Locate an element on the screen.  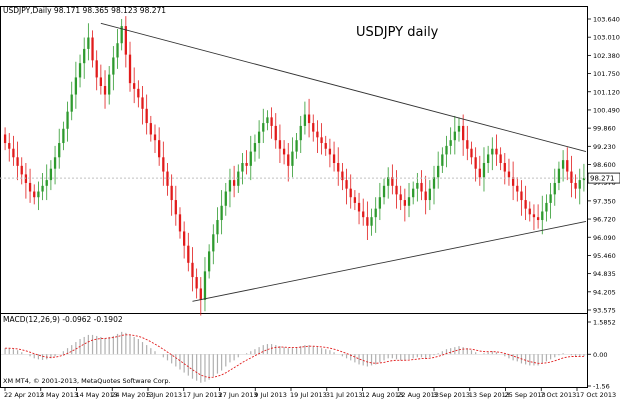
y-tick-label: 99.230 is located at coordinates (604, 147).